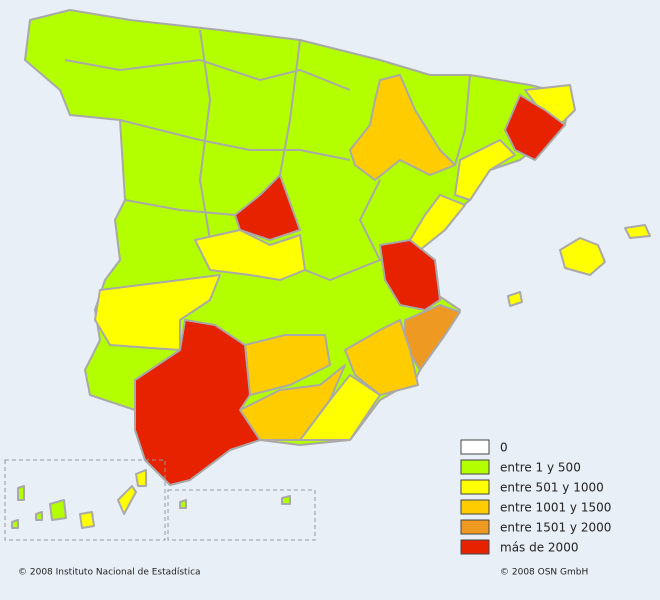 This screenshot has width=660, height=600. I want to click on canary-islands, so click(160, 500).